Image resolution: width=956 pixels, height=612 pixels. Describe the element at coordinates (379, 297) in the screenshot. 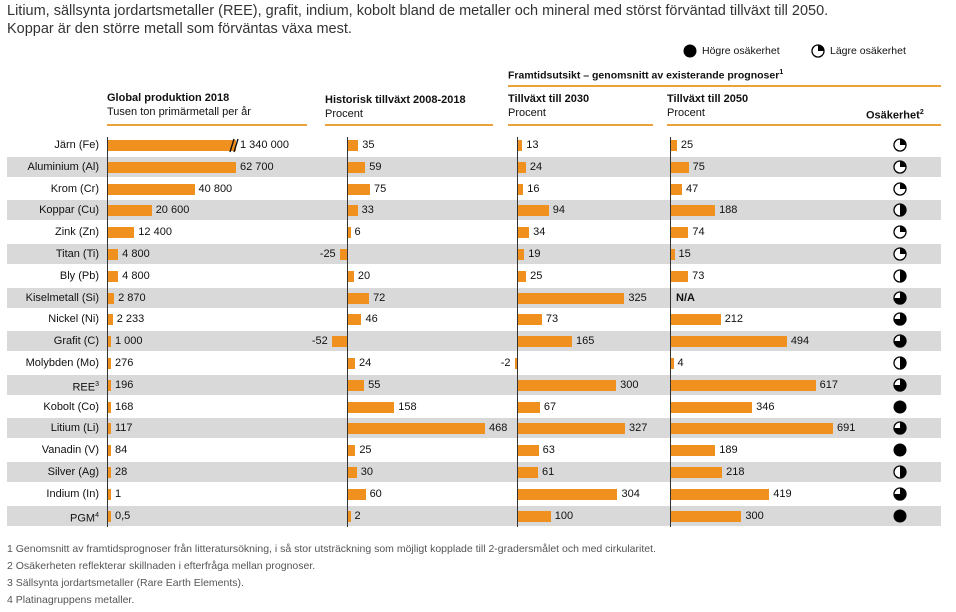

I see `value-label: 72` at that location.